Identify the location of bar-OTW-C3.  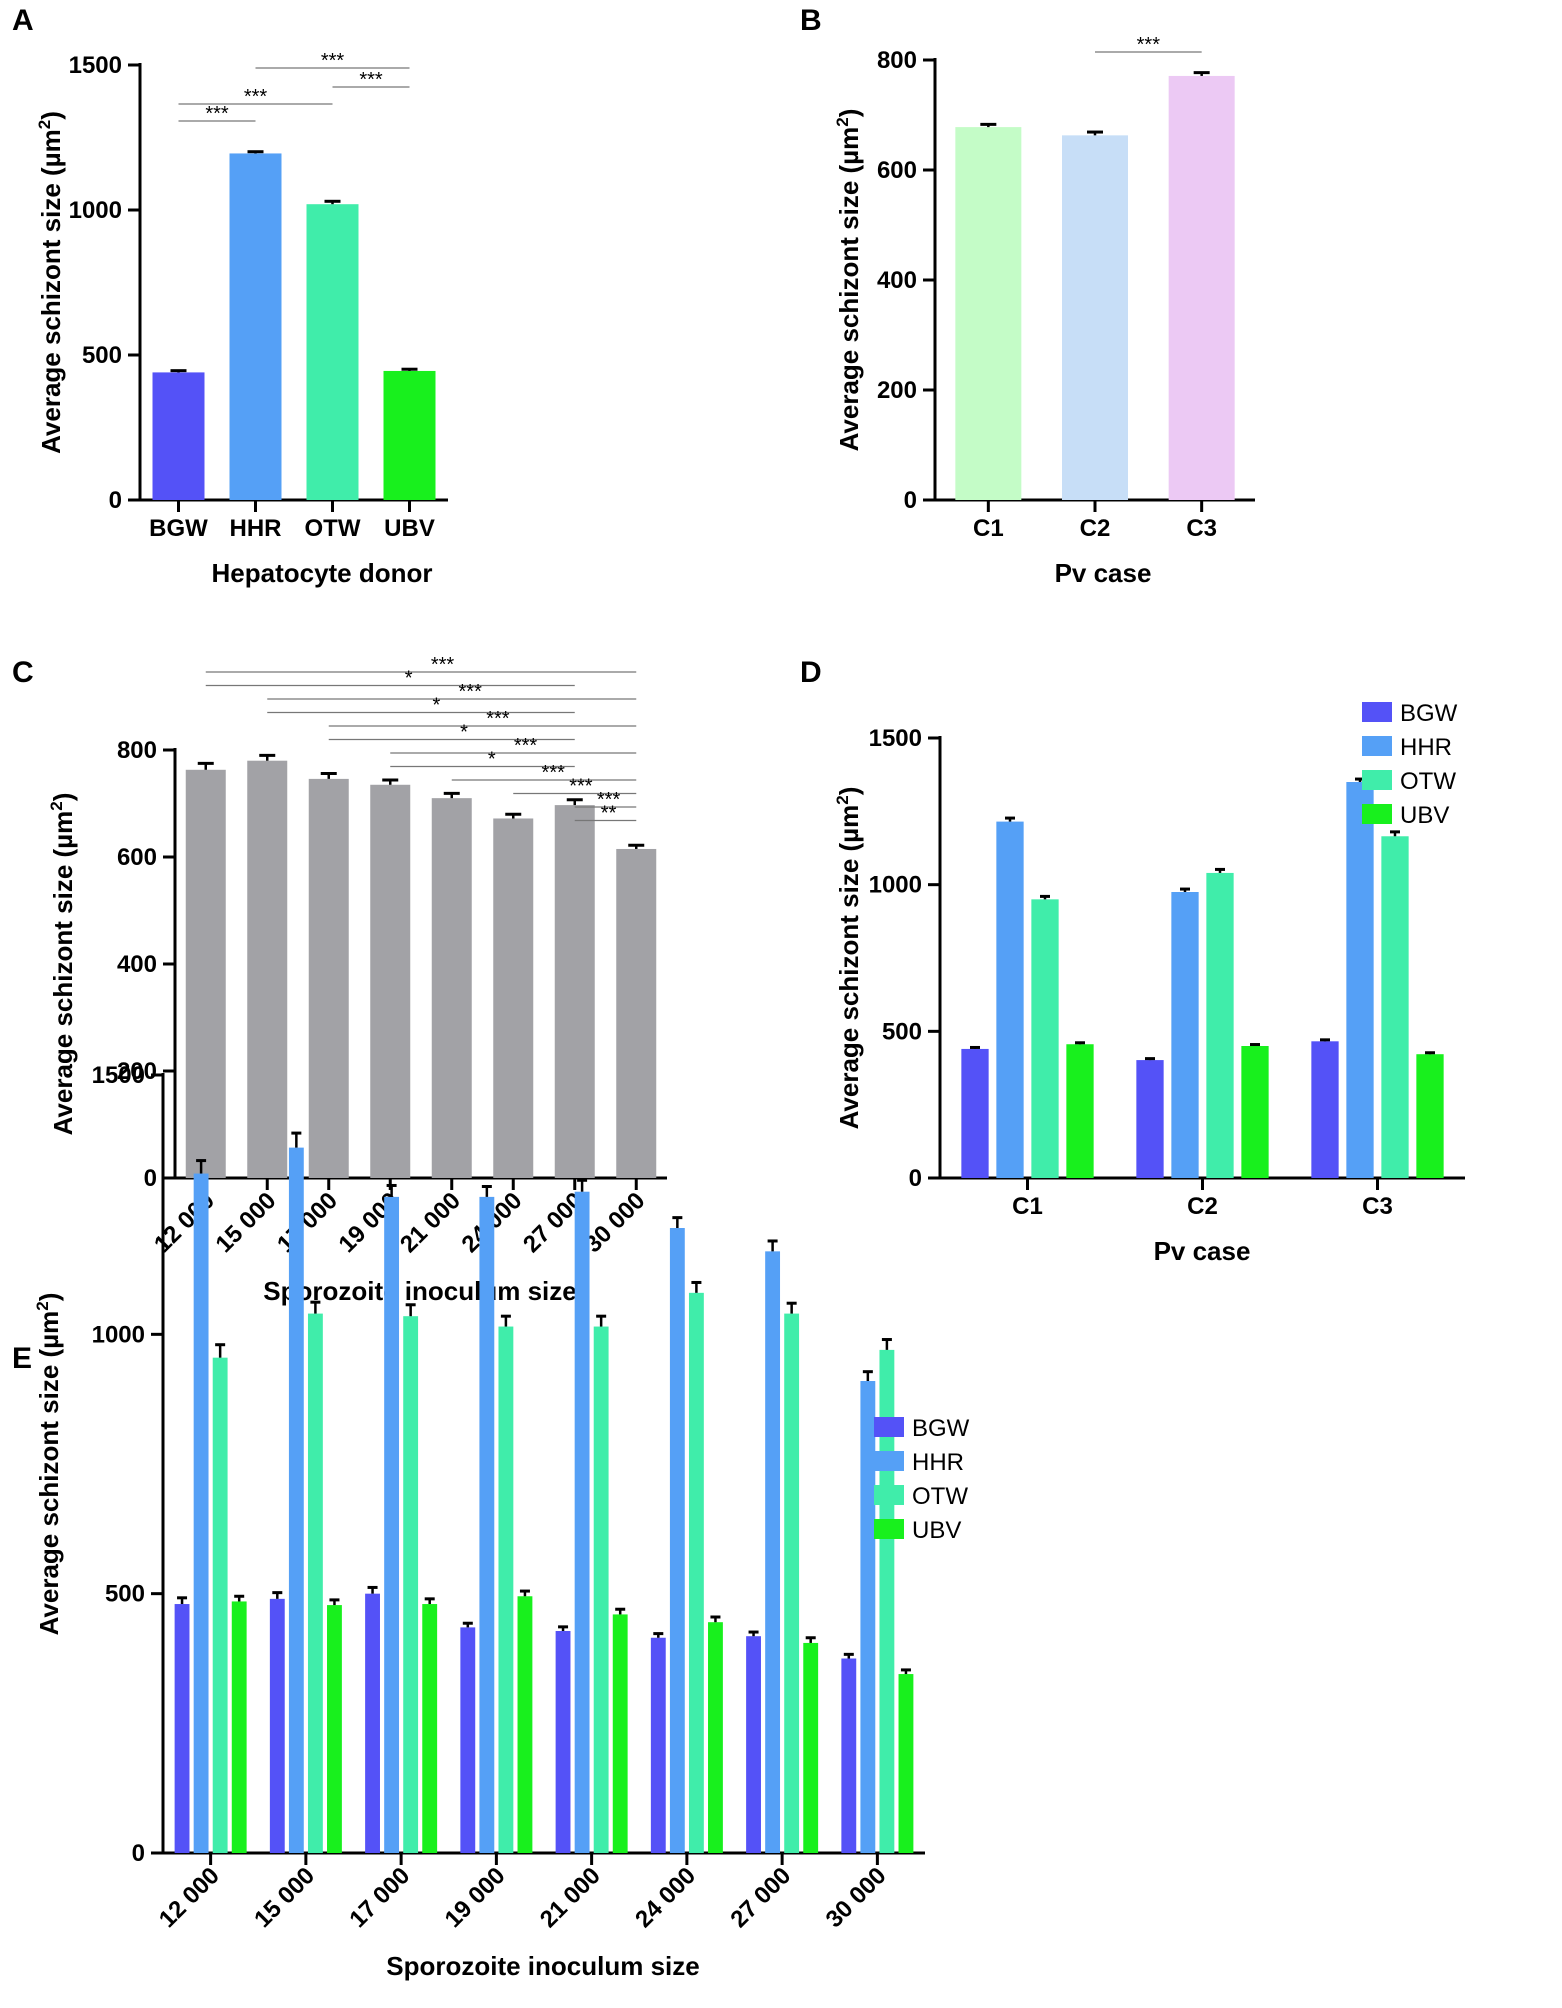
(1395, 1007).